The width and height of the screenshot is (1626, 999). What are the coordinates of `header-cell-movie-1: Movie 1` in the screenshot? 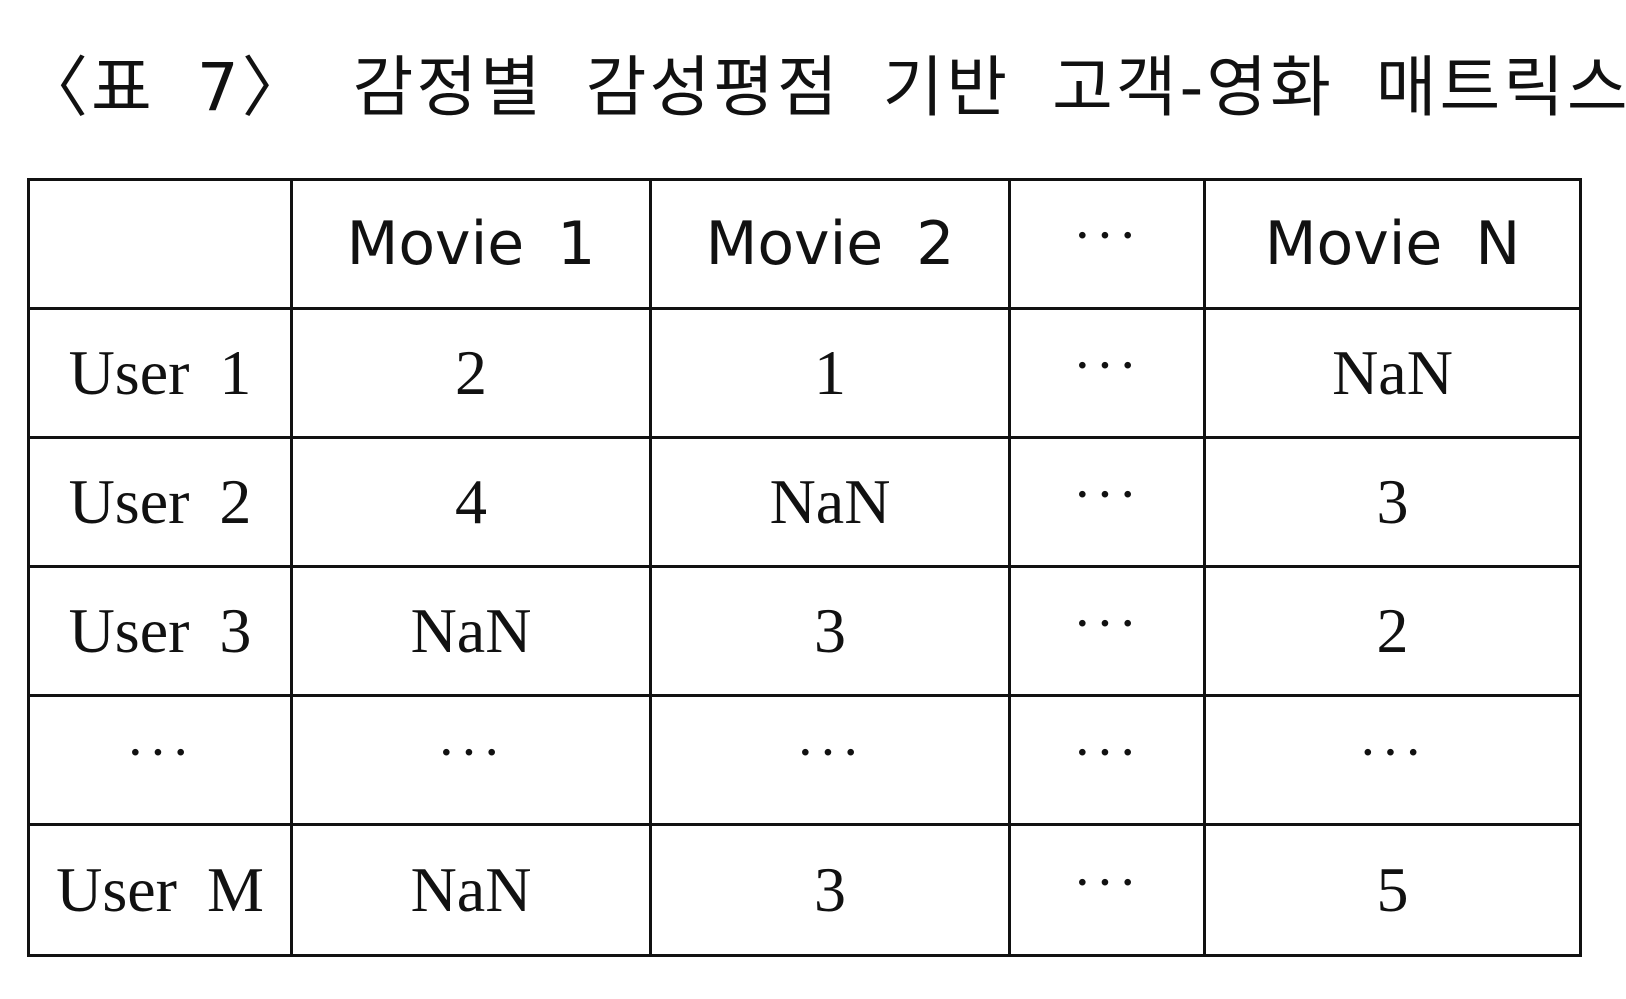 It's located at (471, 244).